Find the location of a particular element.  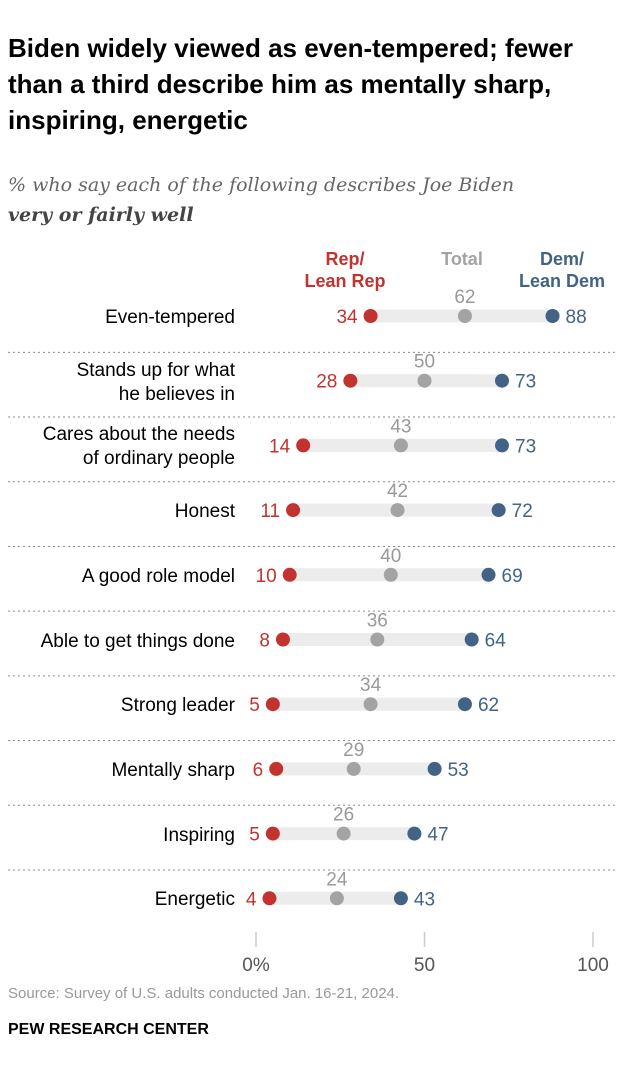

subtitle-emphasis: very or fairly well is located at coordinates (101, 215).